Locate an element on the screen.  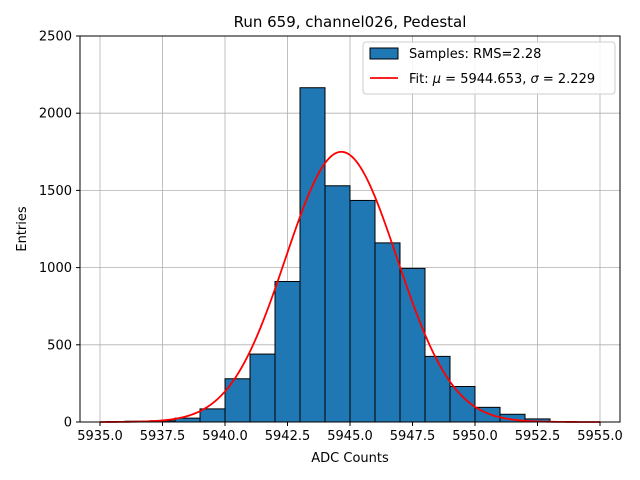
legend-fit-sigma-symbol: σ is located at coordinates (535, 79).